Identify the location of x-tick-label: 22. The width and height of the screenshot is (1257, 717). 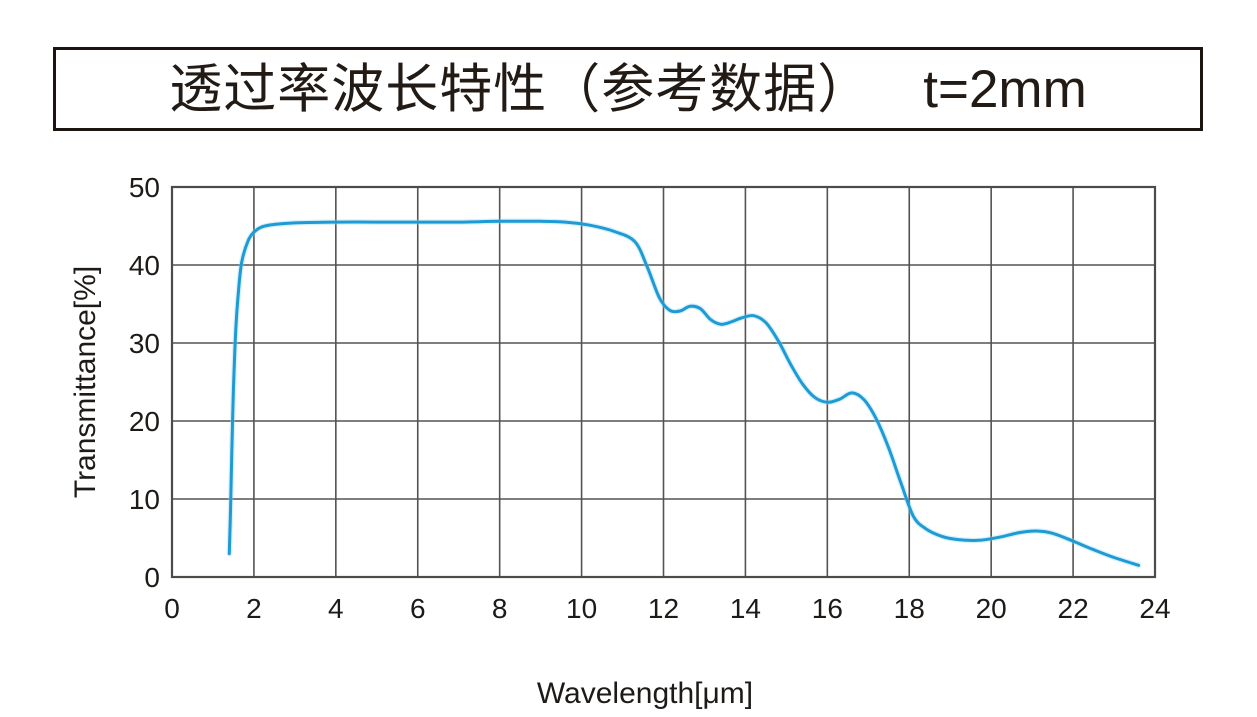
(1073, 608).